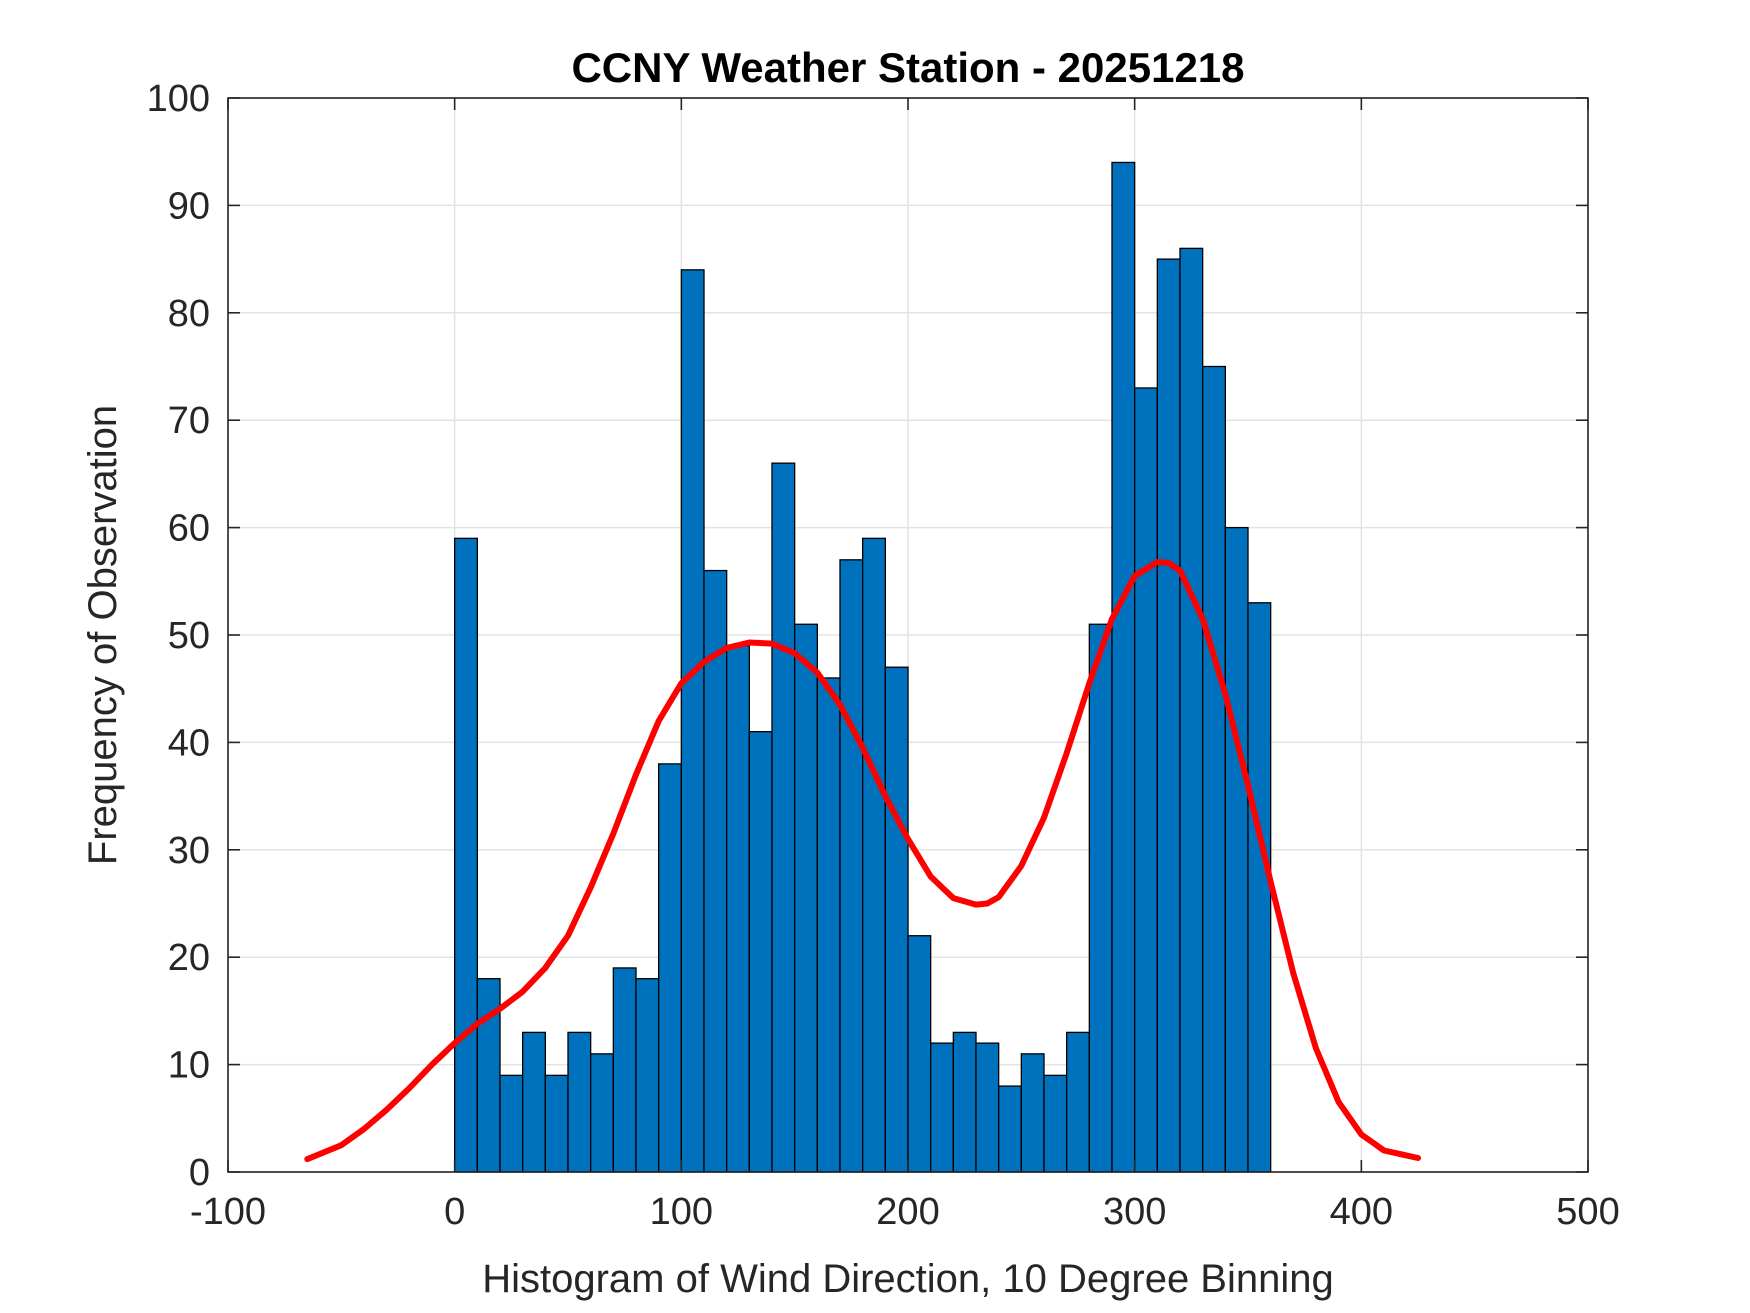 The width and height of the screenshot is (1750, 1313). What do you see at coordinates (1587, 1212) in the screenshot?
I see `x-tick-label: 500` at bounding box center [1587, 1212].